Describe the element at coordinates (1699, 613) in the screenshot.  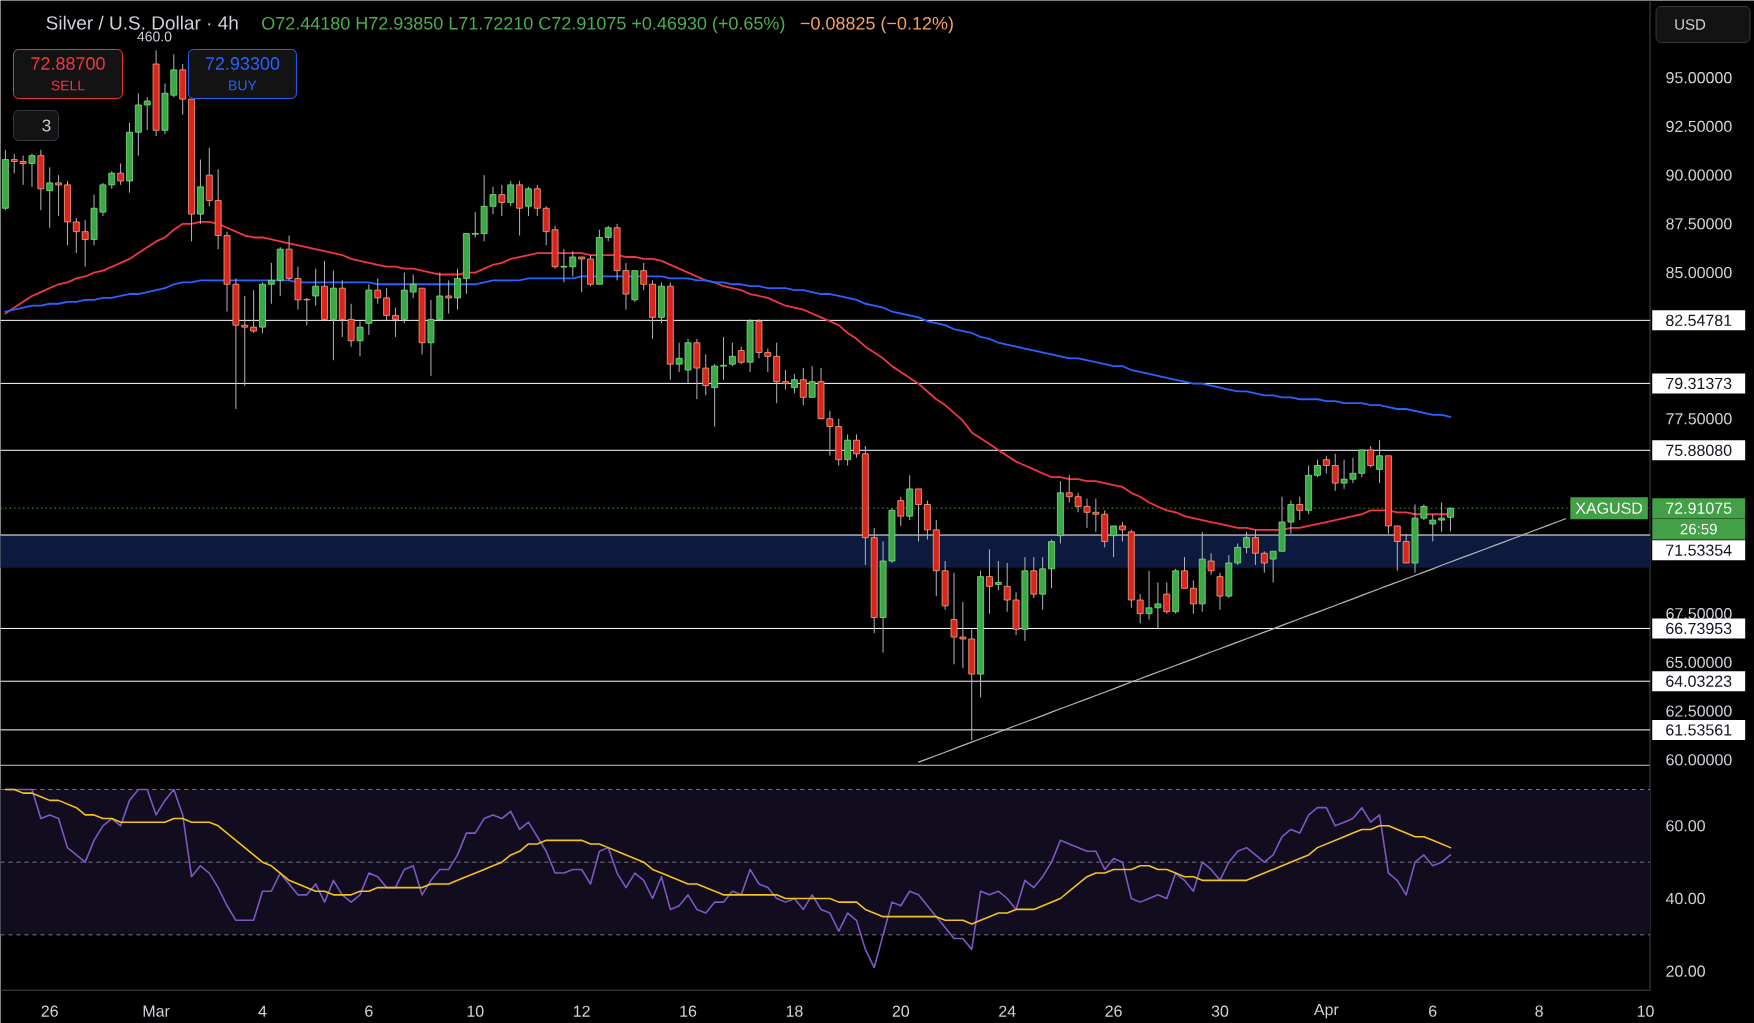
I see `y-tick-label: 67.50000` at that location.